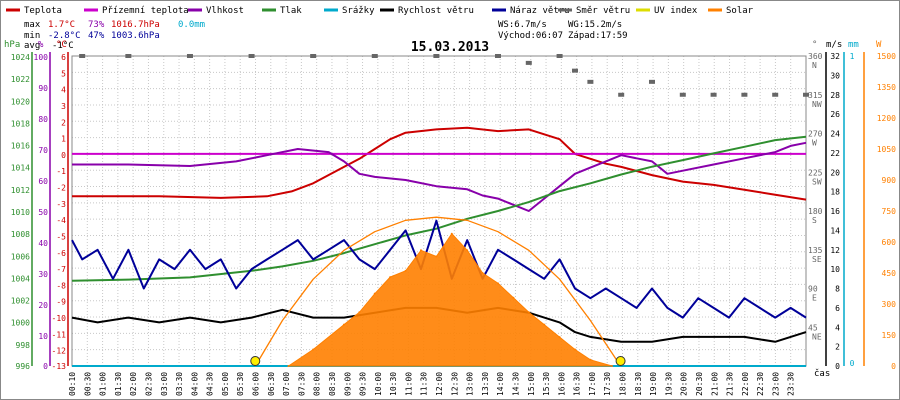  Describe the element at coordinates (291, 11) in the screenshot. I see `legend-label: Tlak` at that location.